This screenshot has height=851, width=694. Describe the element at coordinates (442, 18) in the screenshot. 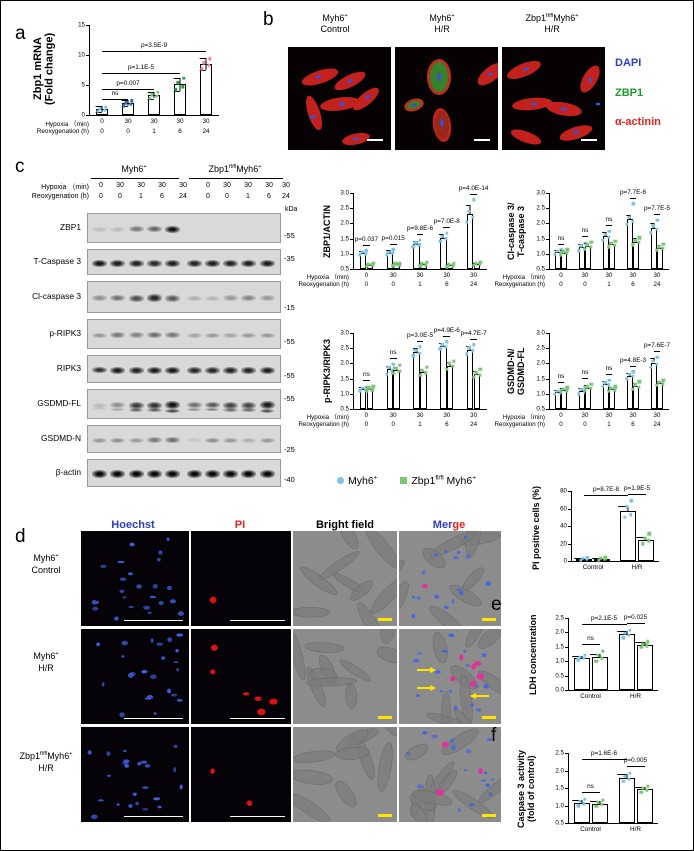

I see `panel-b-col2-l1: Myh6+` at that location.